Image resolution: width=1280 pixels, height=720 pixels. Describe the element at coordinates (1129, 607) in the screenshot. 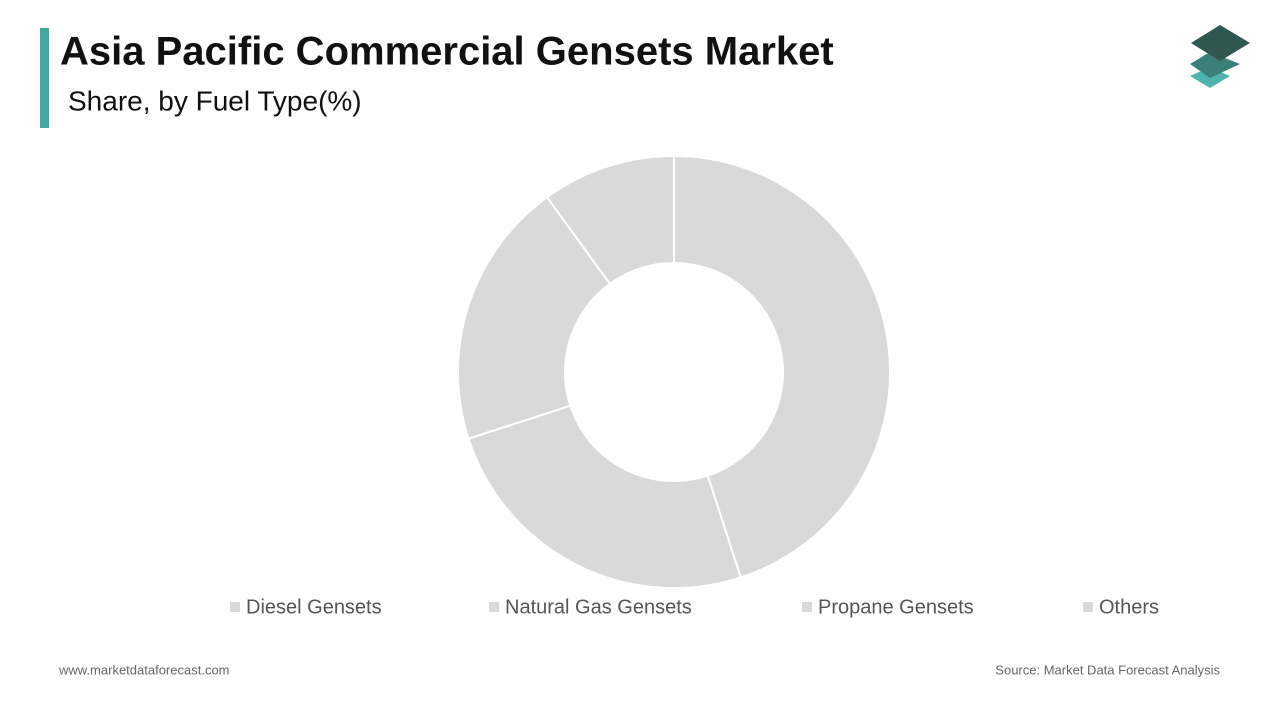

I see `legend-label: Others` at that location.